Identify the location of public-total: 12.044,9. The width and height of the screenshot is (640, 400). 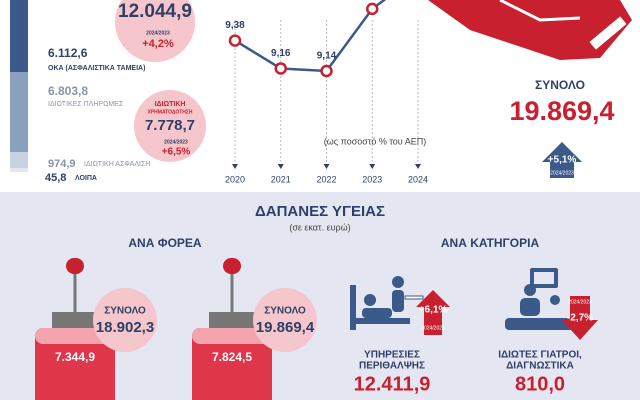
(155, 11).